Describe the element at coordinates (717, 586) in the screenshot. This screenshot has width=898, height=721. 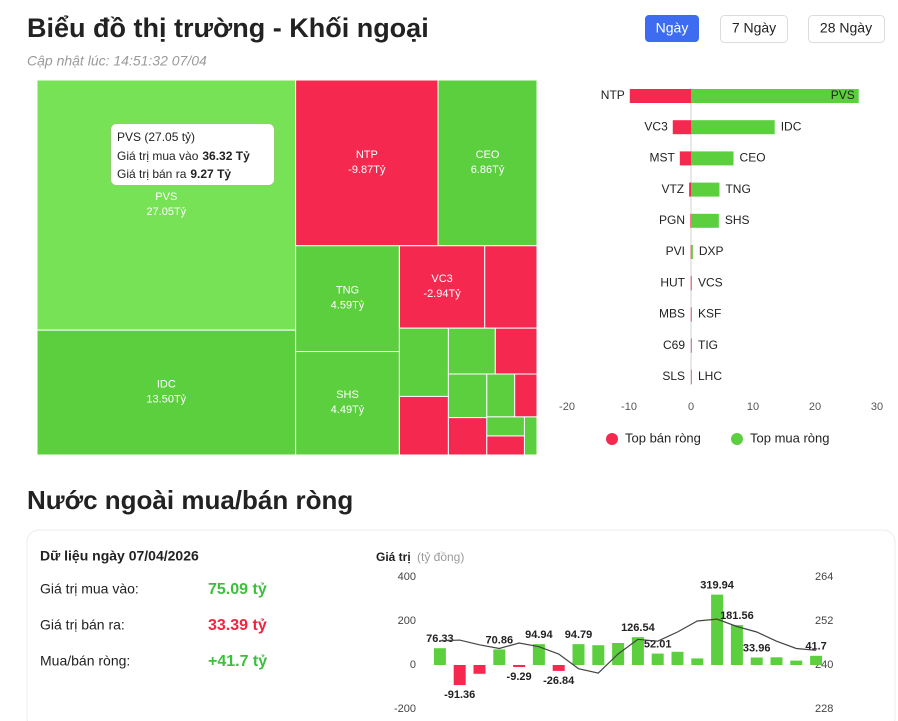
I see `value-label: 319.94` at that location.